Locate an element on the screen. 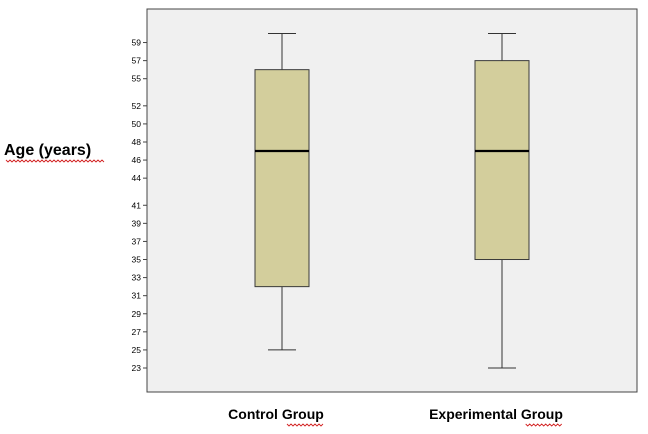  y-axis-ticks: 59 57 55 52 50 48 46 44 41 39 37 35 33 31 29 27 25 23 is located at coordinates (139, 205).